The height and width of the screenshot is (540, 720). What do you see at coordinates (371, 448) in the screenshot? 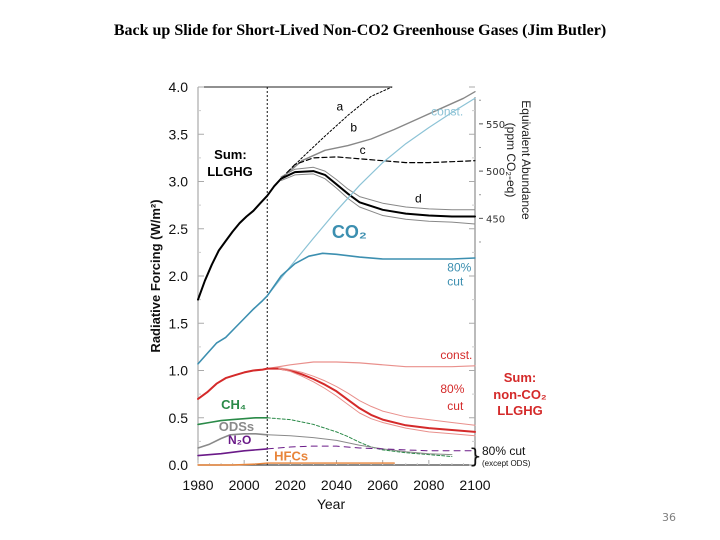
I see `series-line-n2o-projection` at bounding box center [371, 448].